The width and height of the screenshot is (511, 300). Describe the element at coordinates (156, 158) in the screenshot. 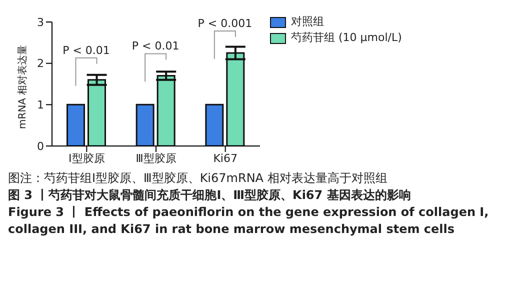

I see `x-tick-label: Ⅲ型胶原` at that location.